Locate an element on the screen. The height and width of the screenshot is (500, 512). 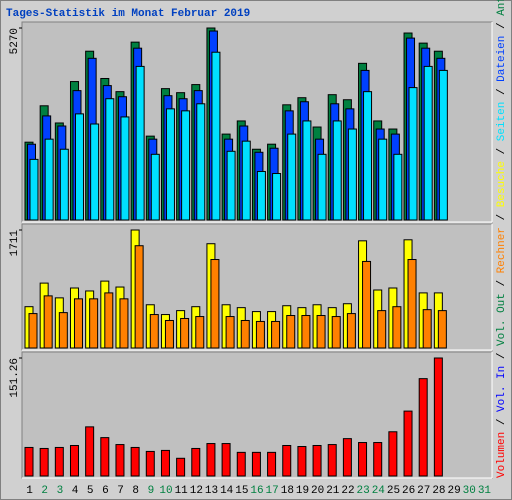
x-tick-label: 14 is located at coordinates (227, 491).